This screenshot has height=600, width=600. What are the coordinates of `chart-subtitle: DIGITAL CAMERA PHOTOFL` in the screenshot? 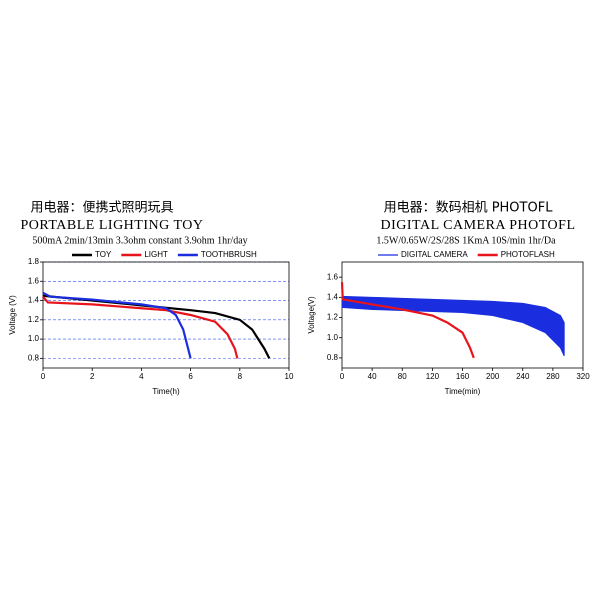 It's located at (478, 225).